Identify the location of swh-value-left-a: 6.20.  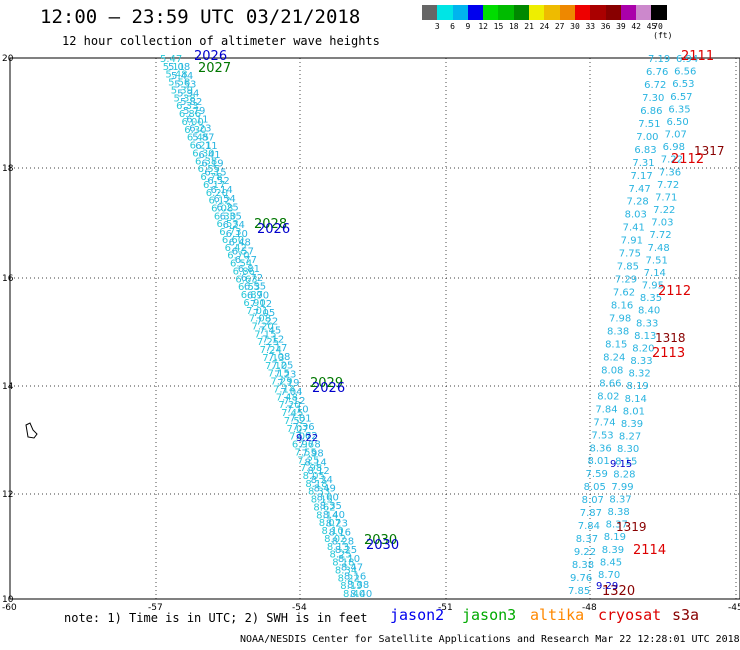
(217, 193).